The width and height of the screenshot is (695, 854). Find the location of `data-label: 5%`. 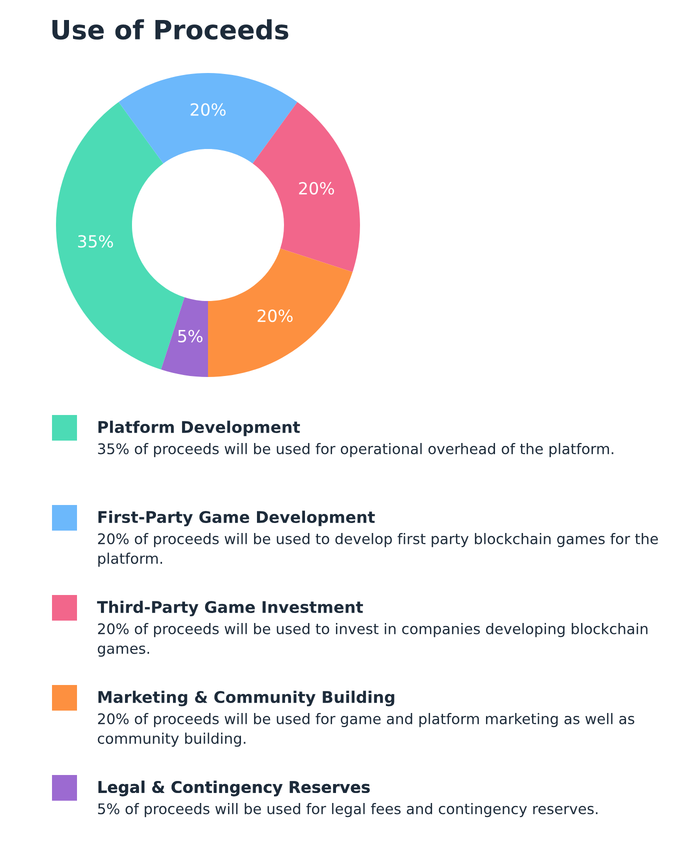

data-label: 5% is located at coordinates (190, 336).